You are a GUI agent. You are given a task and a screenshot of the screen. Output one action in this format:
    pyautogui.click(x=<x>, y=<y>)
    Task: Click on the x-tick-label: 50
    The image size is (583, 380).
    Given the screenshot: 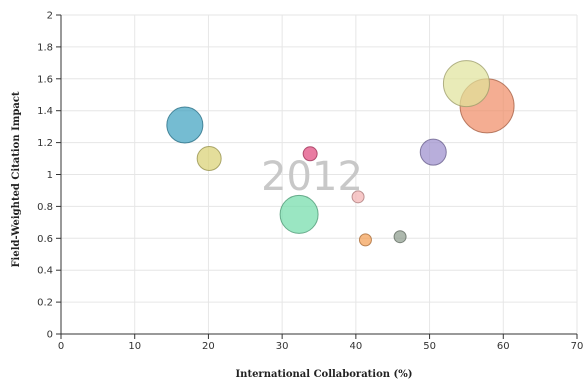 What is the action you would take?
    pyautogui.click(x=429, y=346)
    